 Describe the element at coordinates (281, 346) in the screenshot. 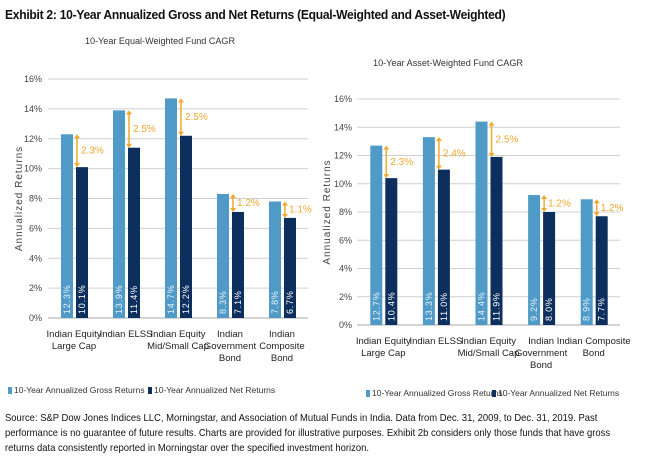

I see `category-label: Composite` at that location.